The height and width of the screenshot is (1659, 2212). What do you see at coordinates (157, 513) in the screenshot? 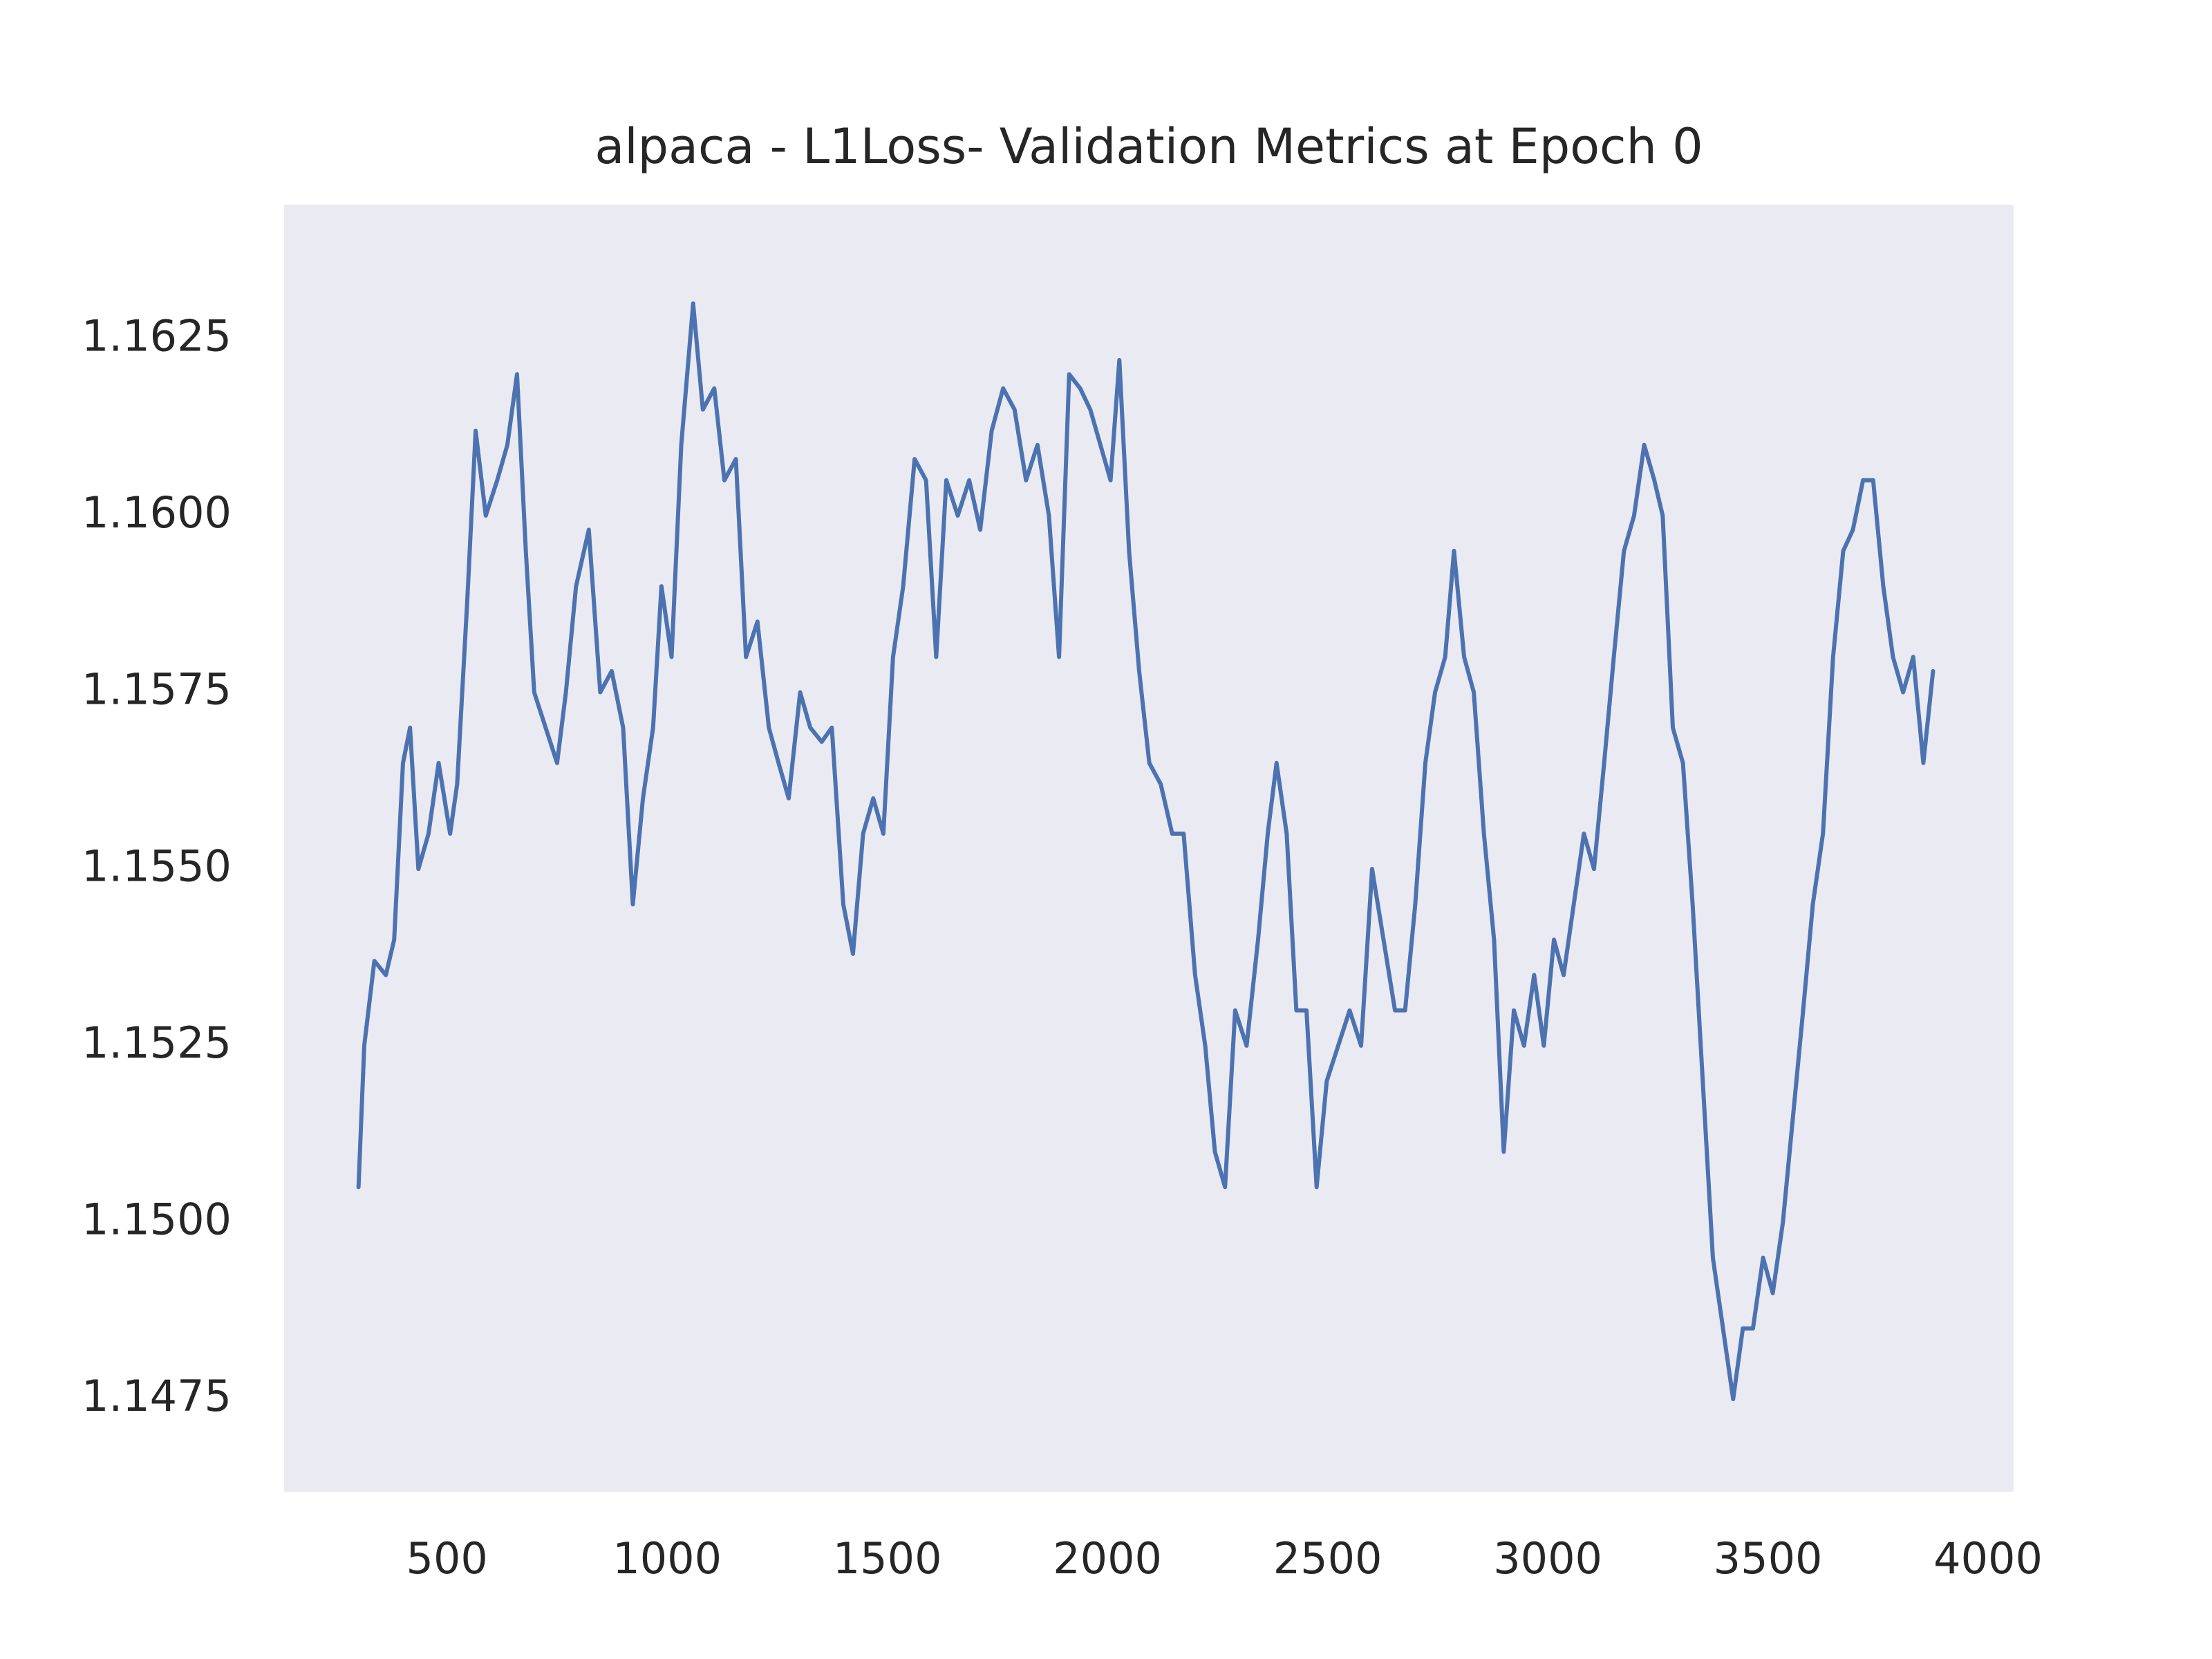
I see `y-tick-label: 1.1600` at bounding box center [157, 513].